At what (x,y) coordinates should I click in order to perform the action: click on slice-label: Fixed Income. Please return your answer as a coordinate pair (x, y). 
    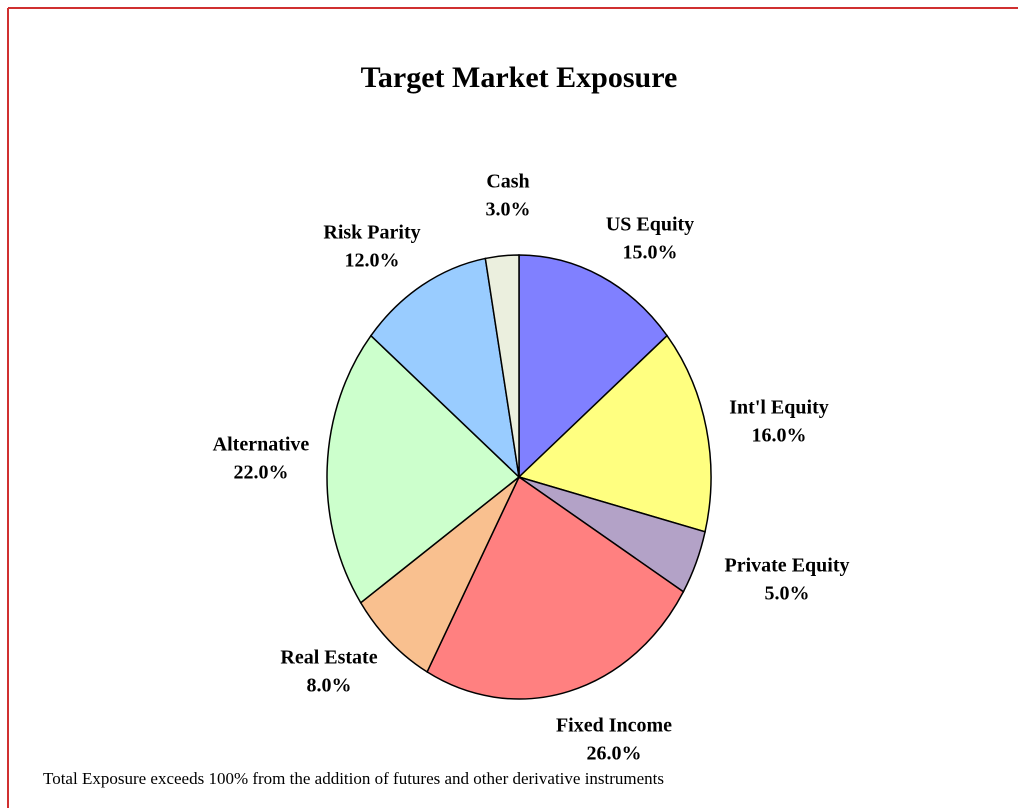
    Looking at the image, I should click on (614, 726).